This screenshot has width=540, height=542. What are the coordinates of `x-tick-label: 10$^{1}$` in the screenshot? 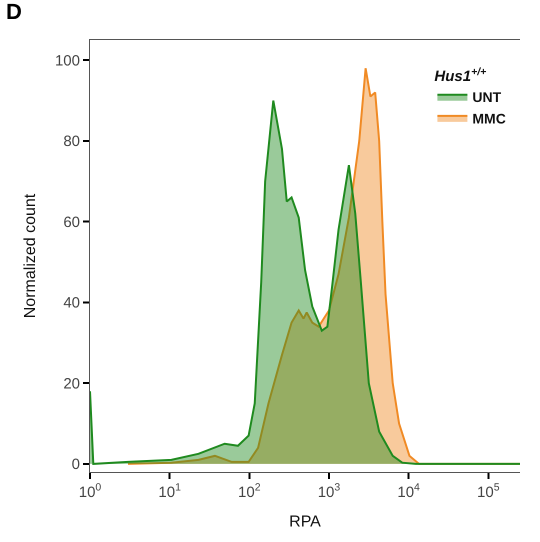 It's located at (170, 491).